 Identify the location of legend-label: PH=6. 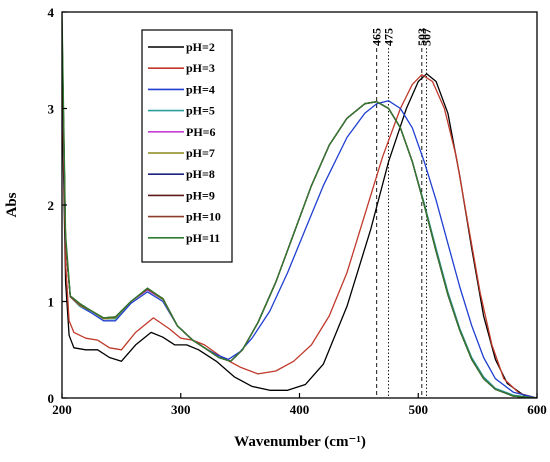
(201, 132).